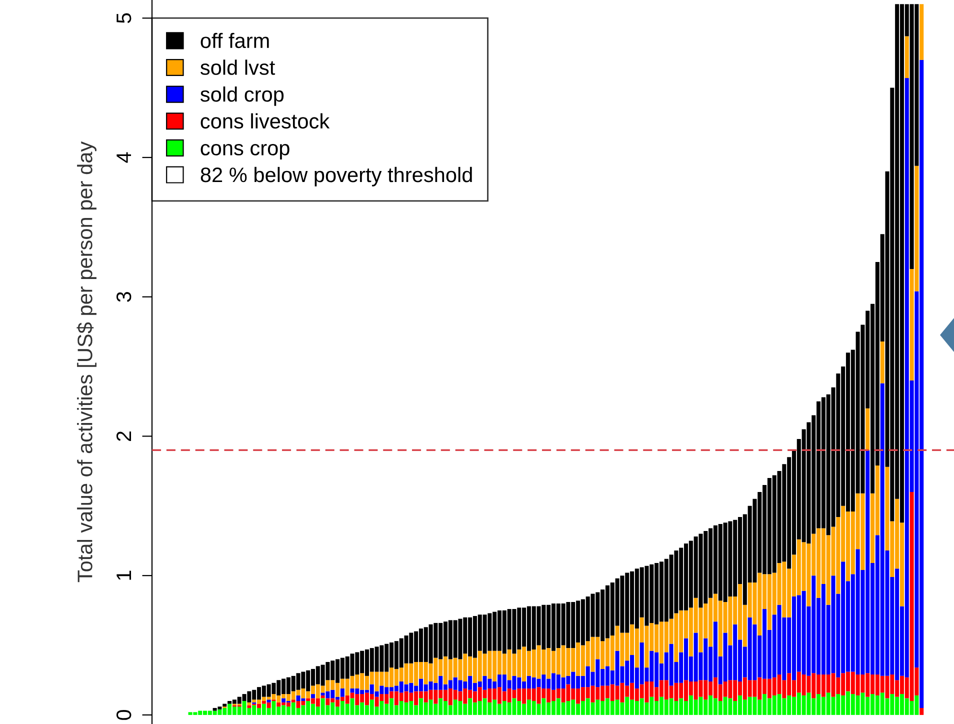 Image resolution: width=954 pixels, height=724 pixels. I want to click on y-axis-title: Total value of activities [US$ per person per day, so click(86, 361).